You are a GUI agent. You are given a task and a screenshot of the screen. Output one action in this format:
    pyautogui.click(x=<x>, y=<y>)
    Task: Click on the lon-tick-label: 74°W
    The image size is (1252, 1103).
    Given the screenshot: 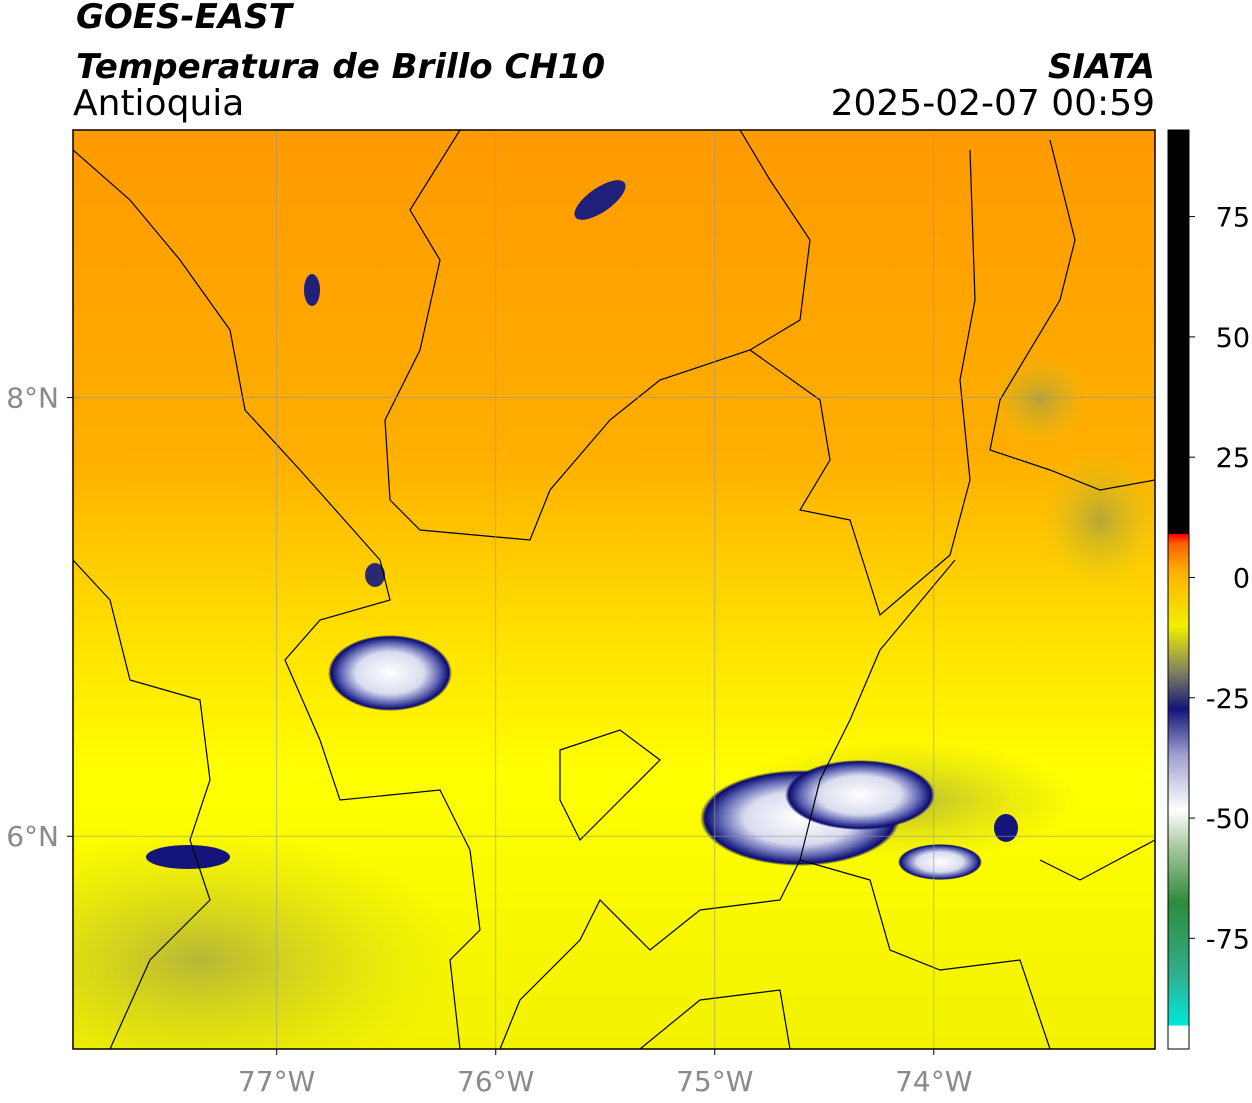 What is the action you would take?
    pyautogui.click(x=933, y=1081)
    